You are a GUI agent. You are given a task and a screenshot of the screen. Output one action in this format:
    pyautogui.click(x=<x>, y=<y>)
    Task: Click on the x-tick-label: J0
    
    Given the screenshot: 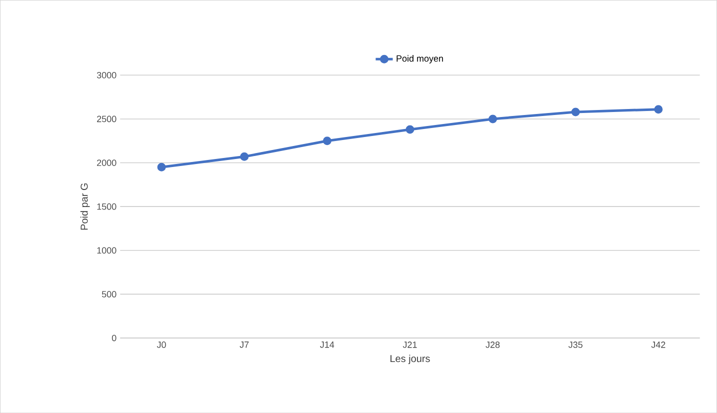 What is the action you would take?
    pyautogui.click(x=161, y=344)
    